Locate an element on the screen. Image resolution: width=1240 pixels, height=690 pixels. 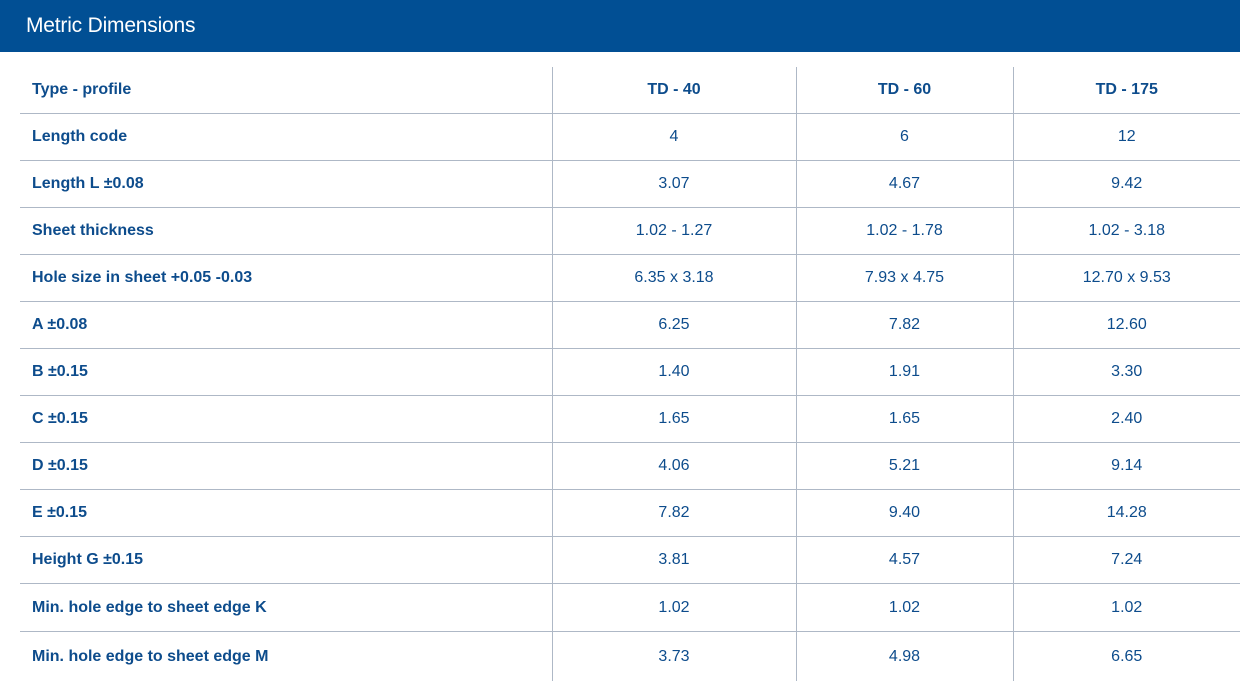
row-label: Min. hole edge to sheet edge M is located at coordinates (286, 656).